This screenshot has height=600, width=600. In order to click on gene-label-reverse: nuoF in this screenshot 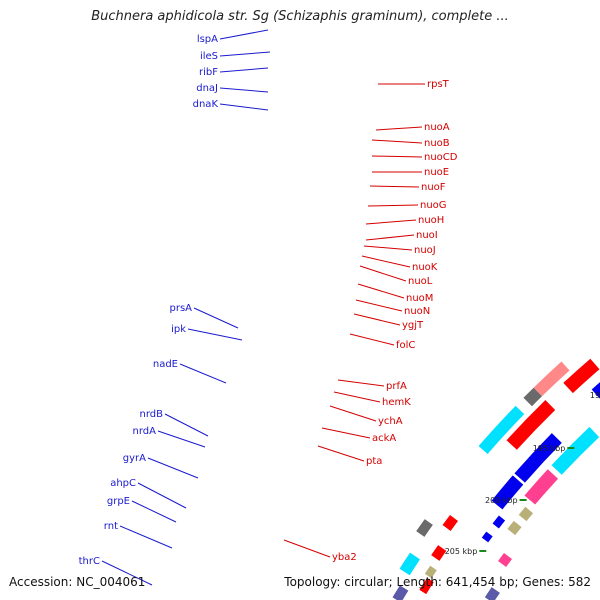, I will do `click(433, 187)`.